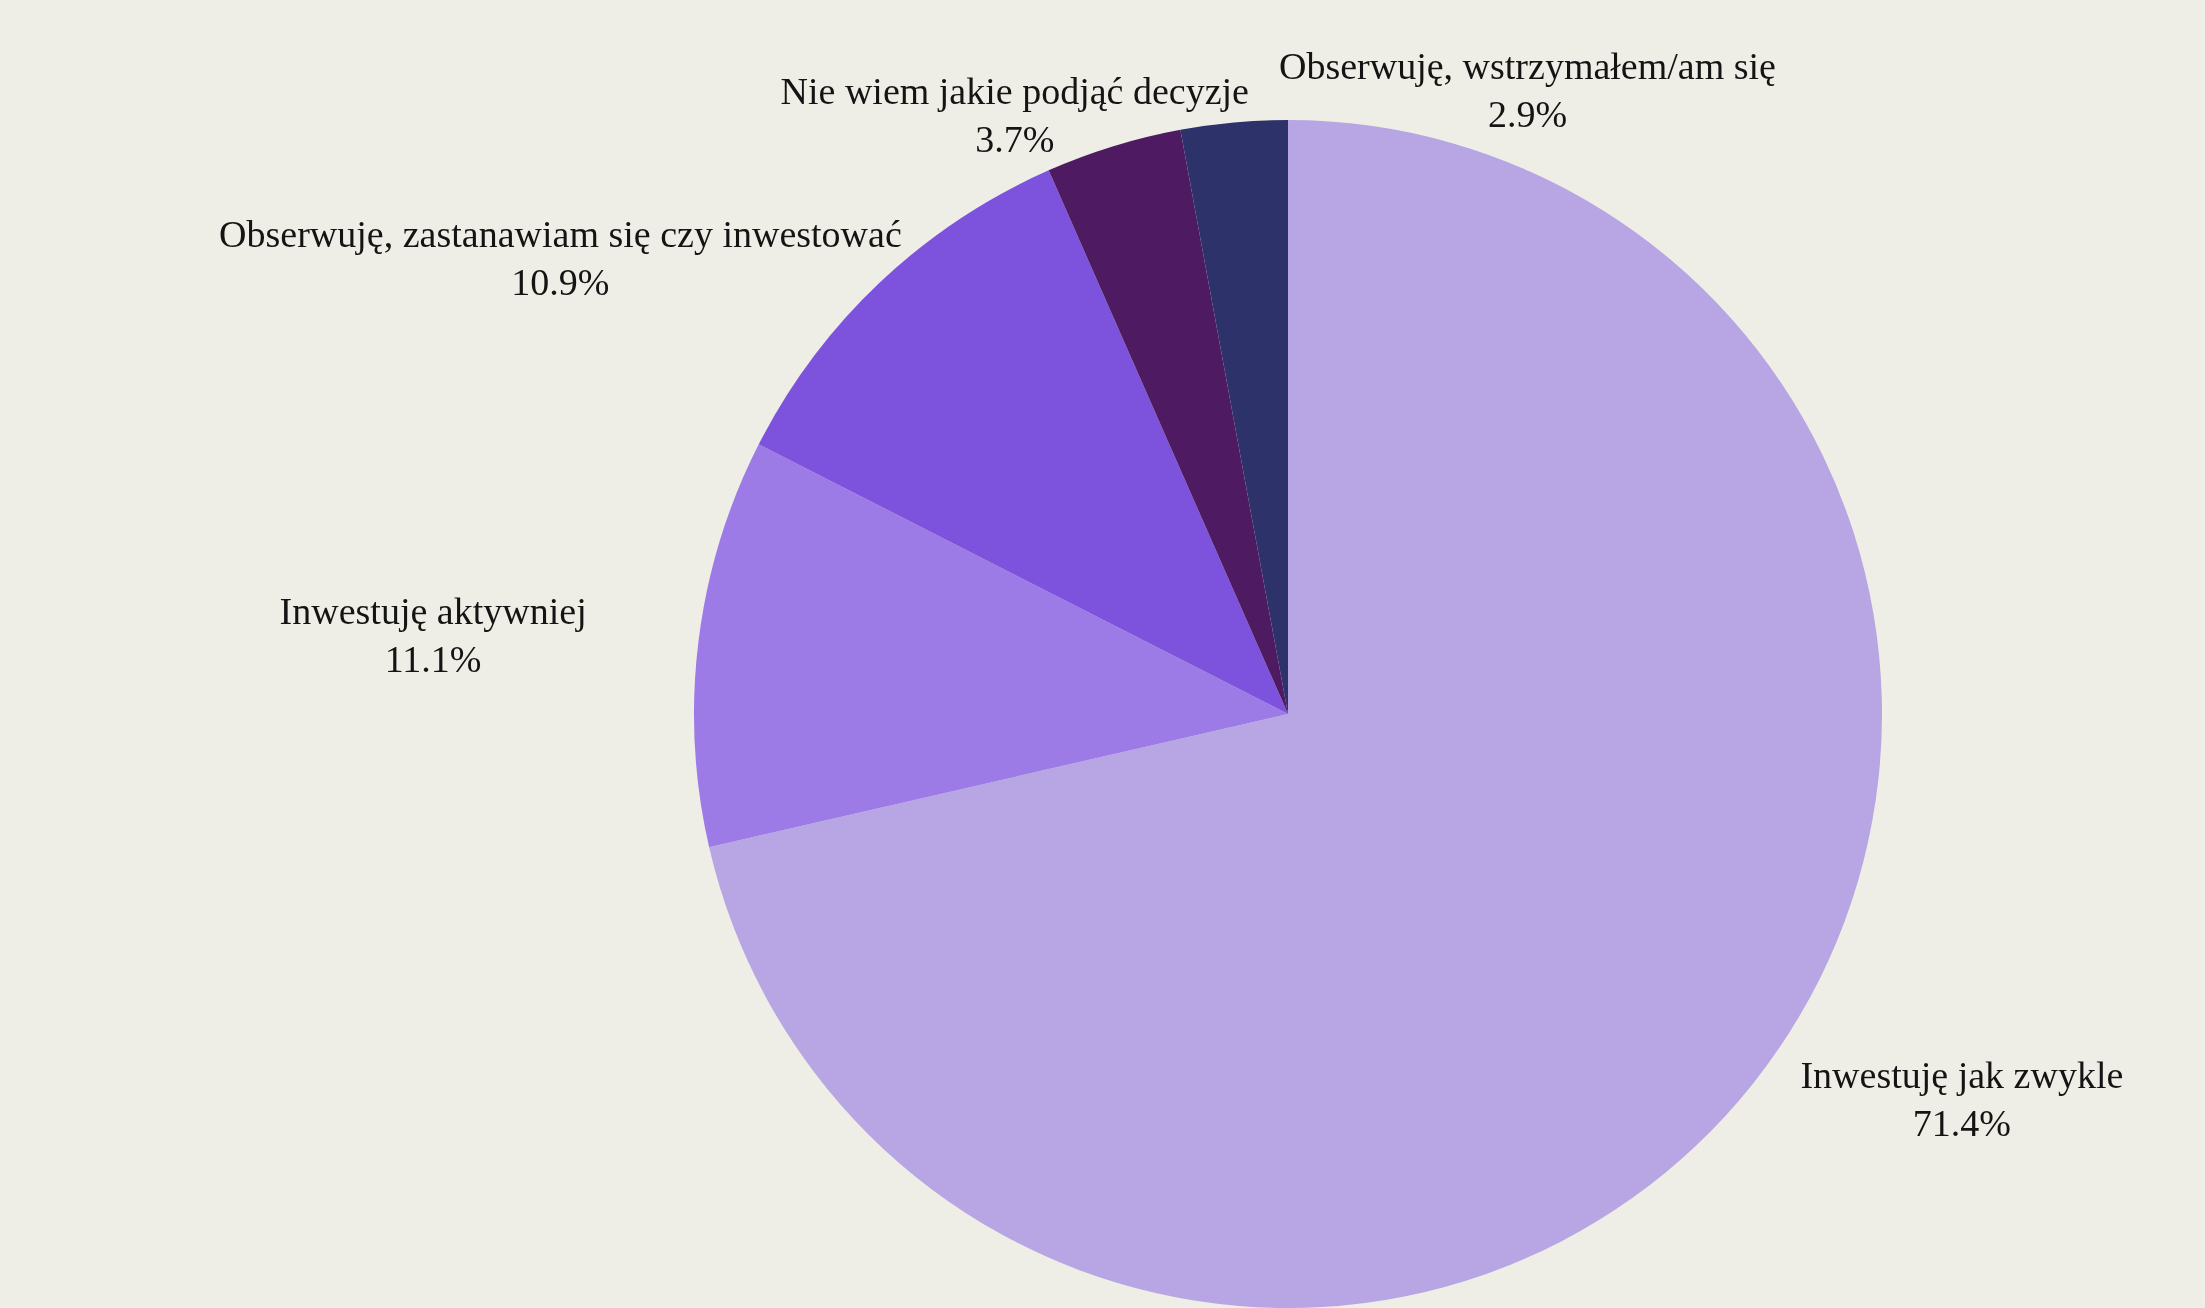 The height and width of the screenshot is (1308, 2205). I want to click on data-label: 71.4%, so click(1961, 1123).